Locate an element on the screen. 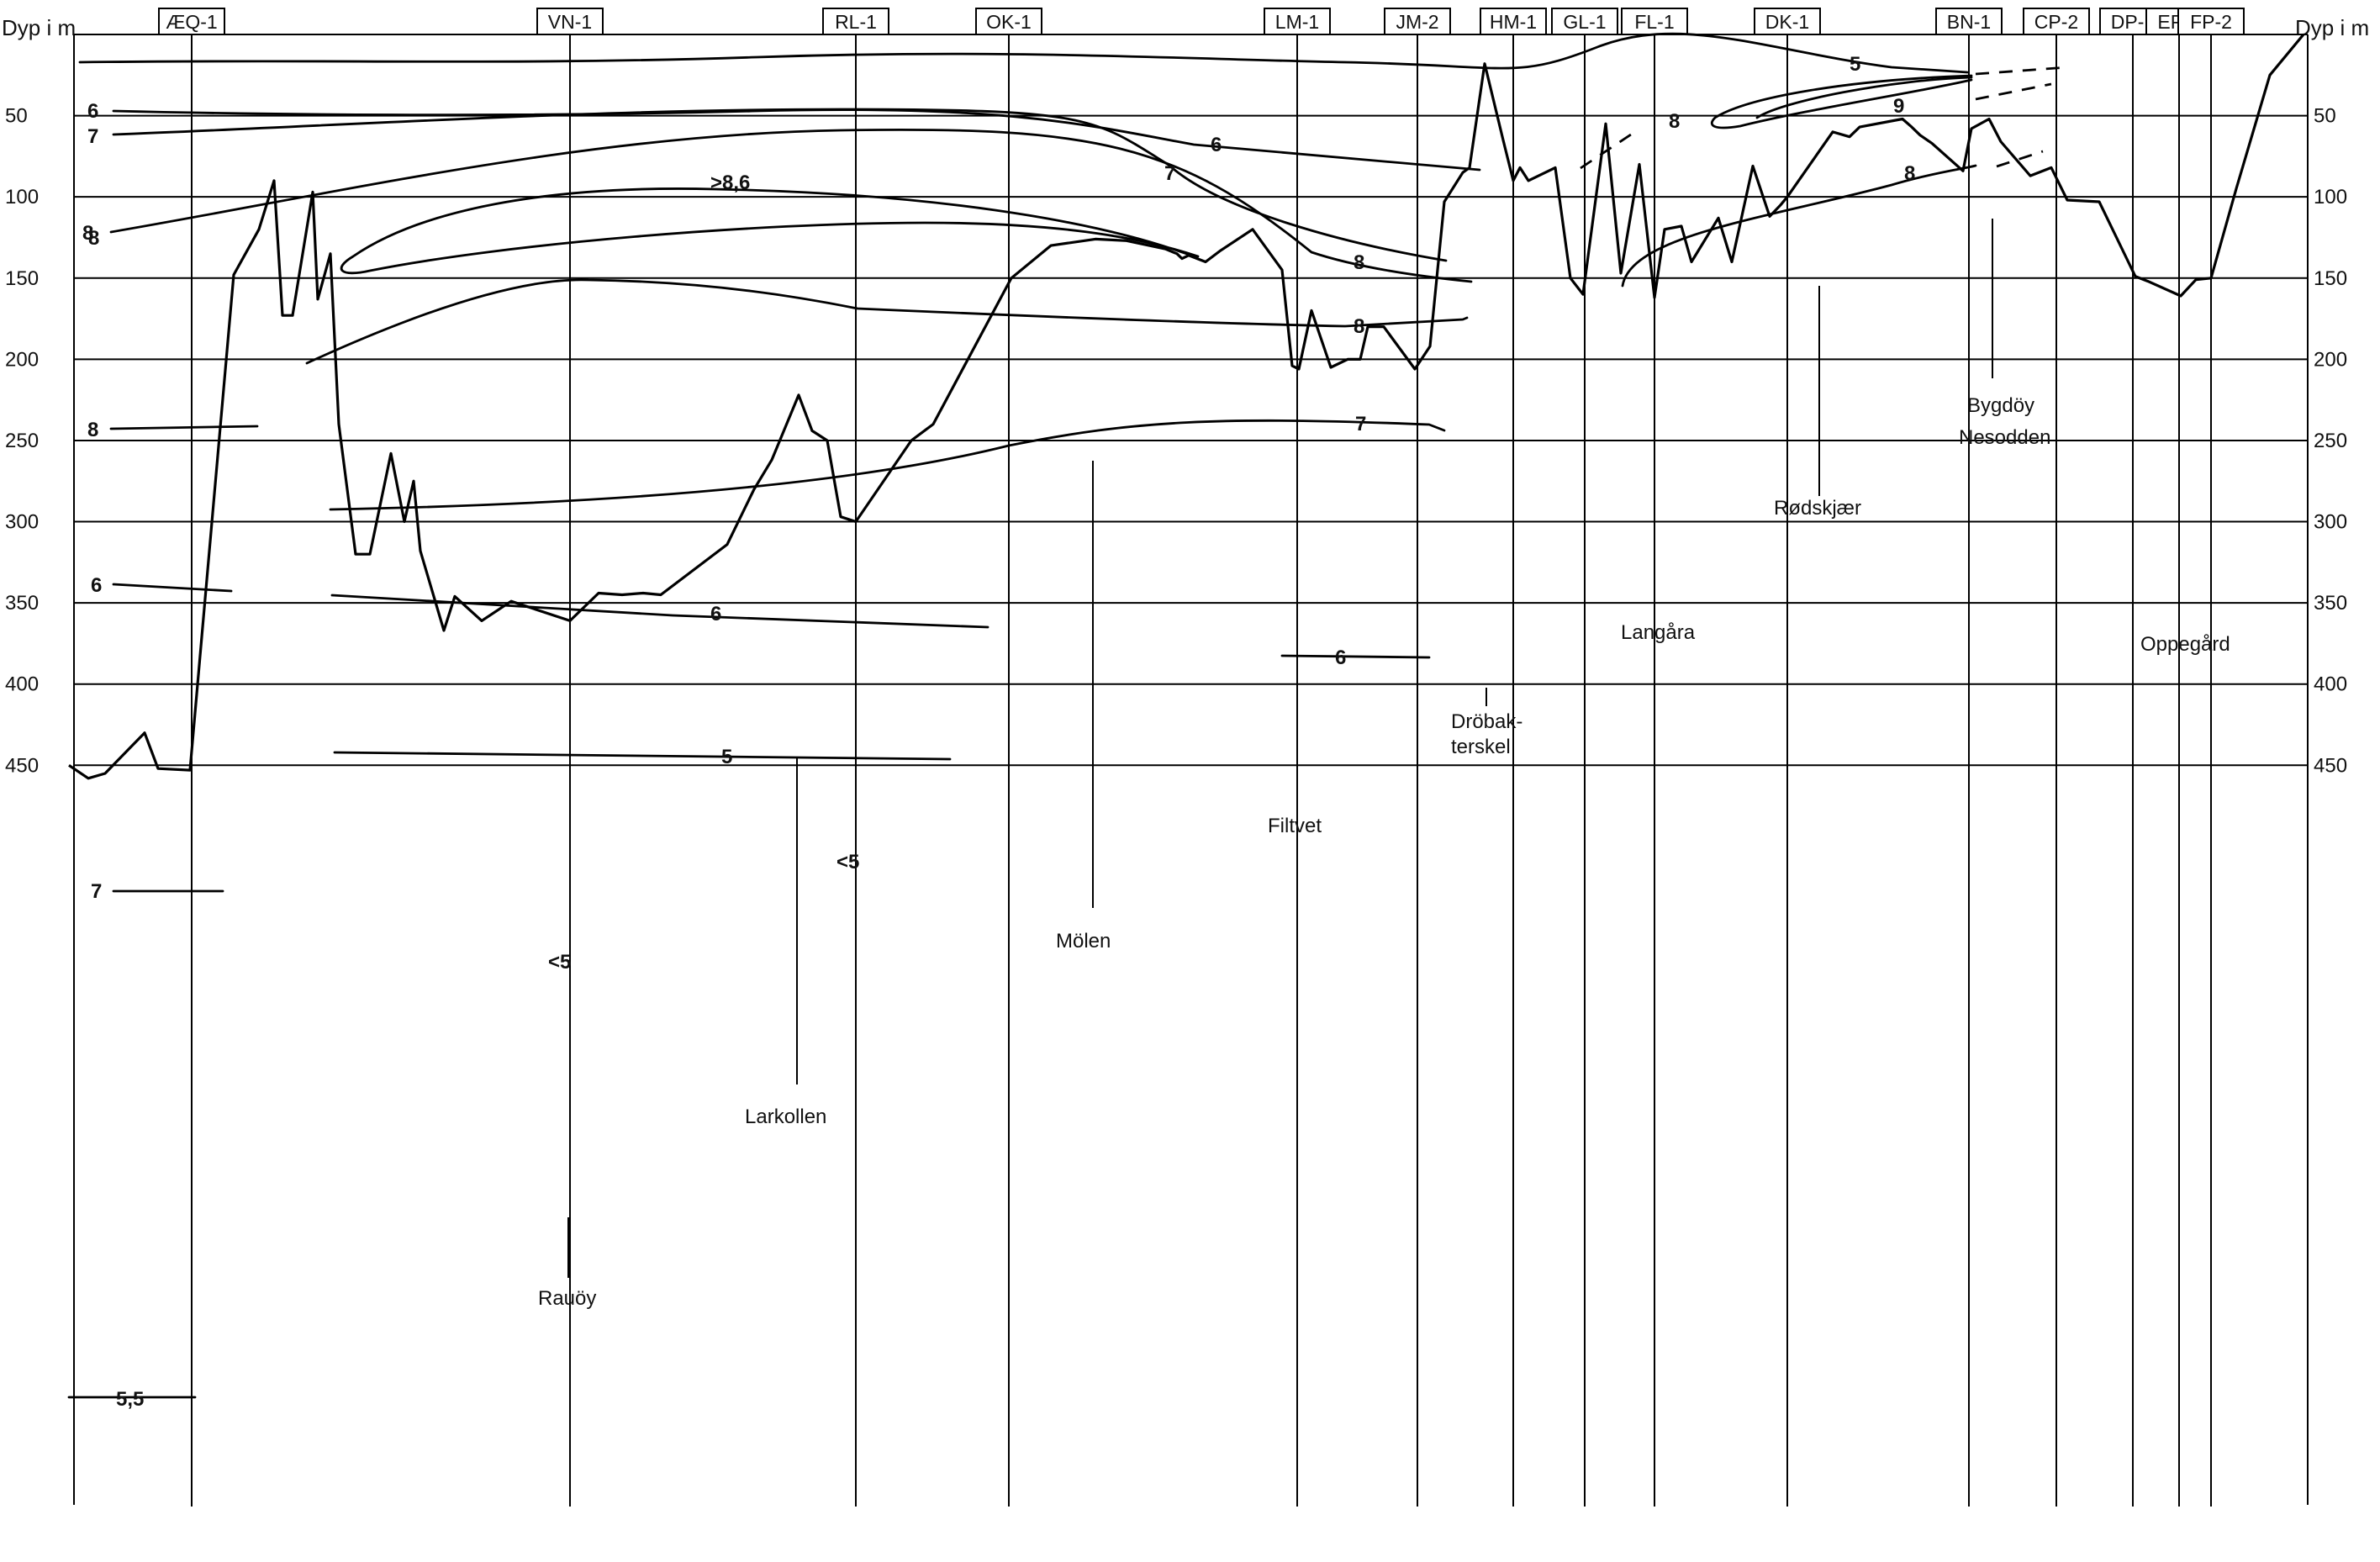 This screenshot has height=1562, width=2380. place-label: Bygdöy is located at coordinates (2000, 405).